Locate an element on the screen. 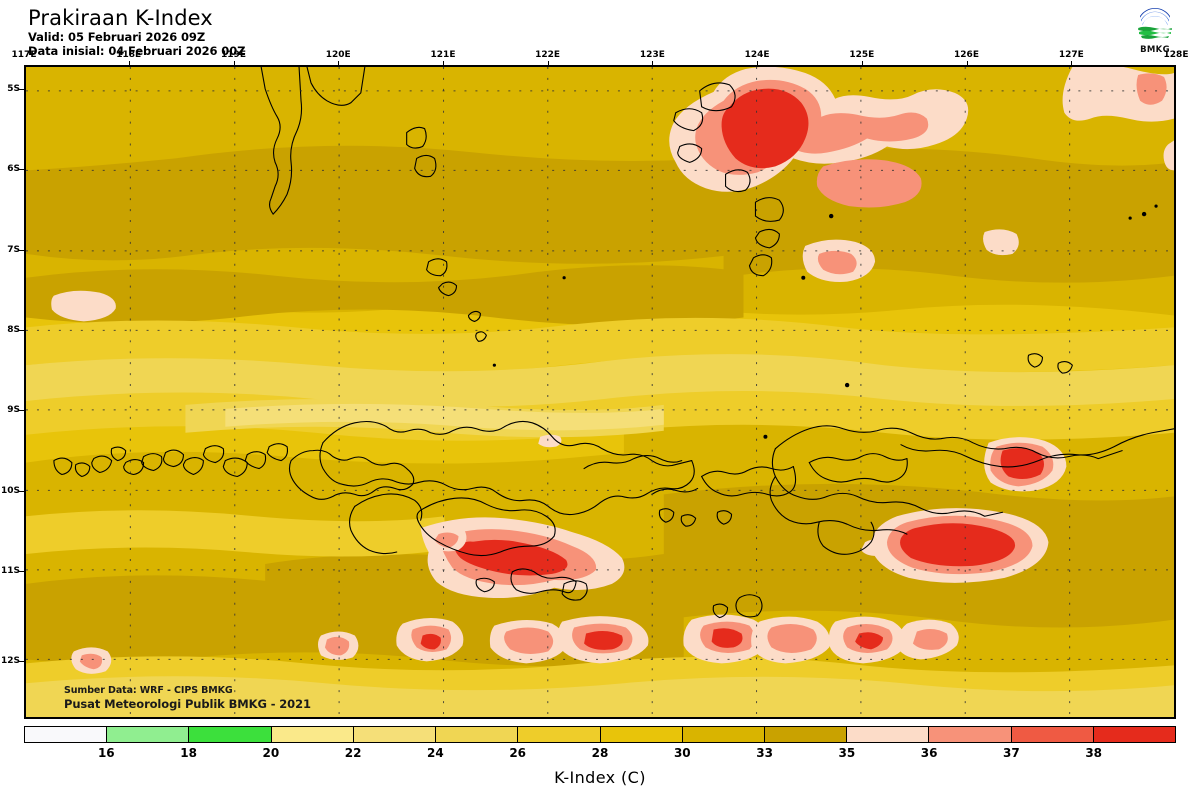 Image resolution: width=1200 pixels, height=800 pixels. bmkg-emblem-icon is located at coordinates (1155, 23).